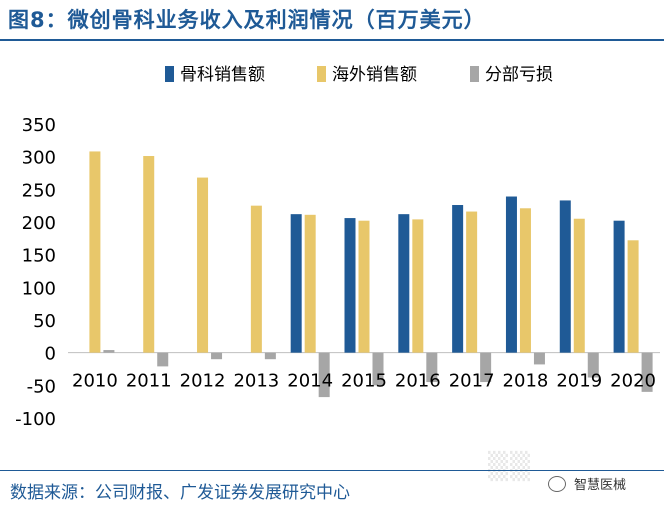  Describe the element at coordinates (39, 190) in the screenshot. I see `y-tick-label: 250` at that location.